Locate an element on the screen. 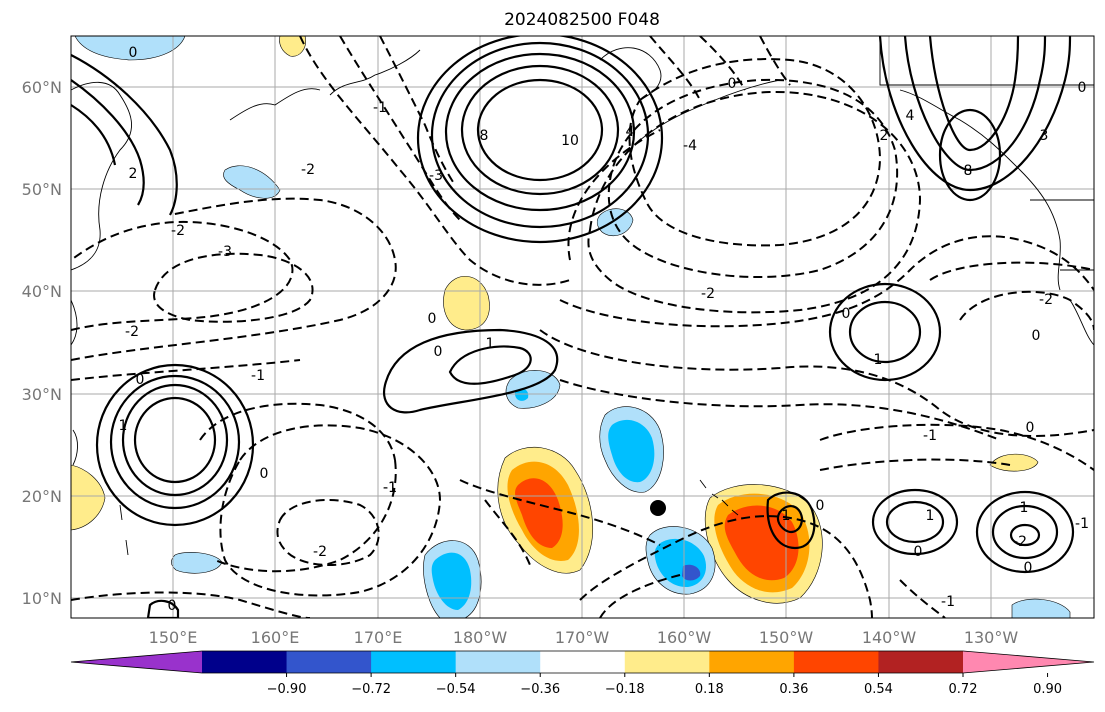 The image size is (1105, 712). lat-label: 60°N is located at coordinates (42, 87).